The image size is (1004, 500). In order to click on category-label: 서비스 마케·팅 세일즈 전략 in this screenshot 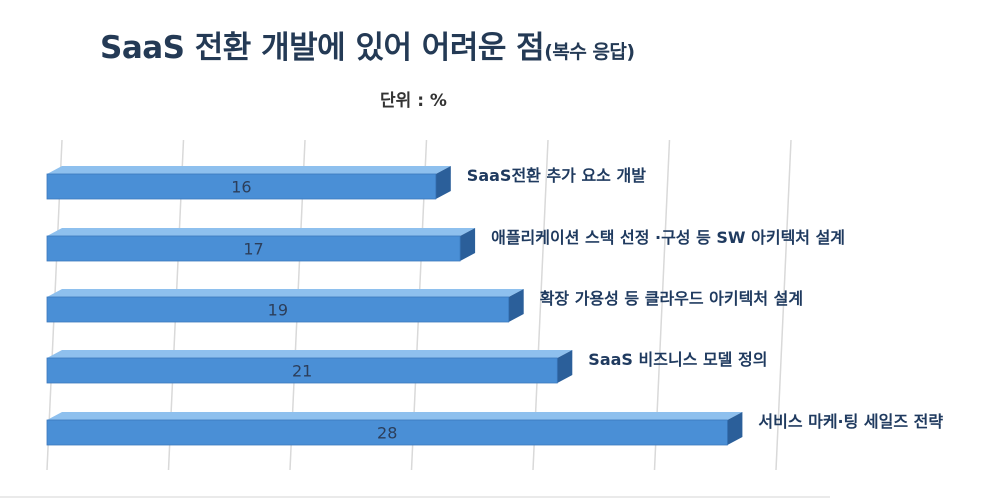, I will do `click(850, 421)`.